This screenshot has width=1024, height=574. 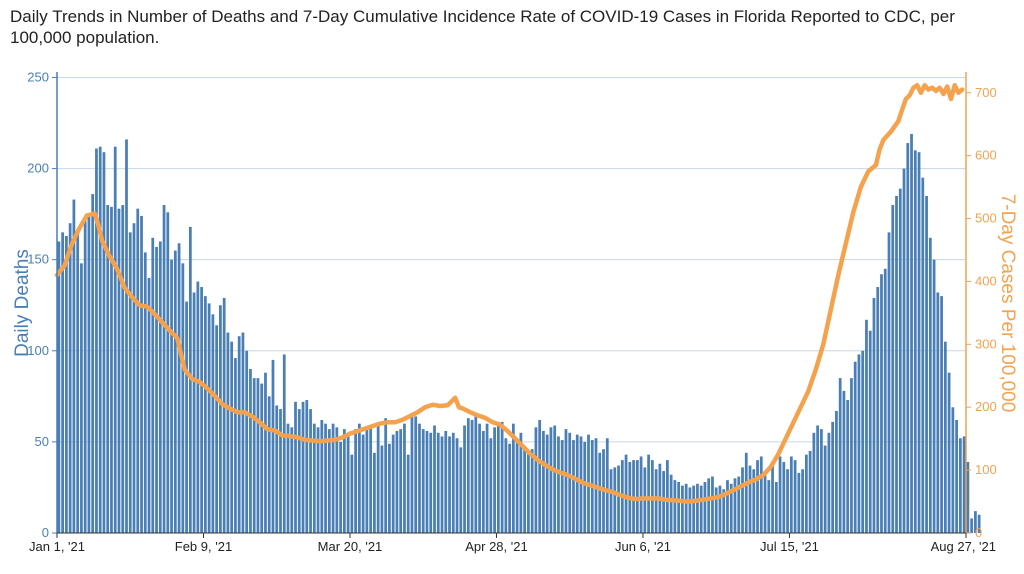 What do you see at coordinates (38, 350) in the screenshot?
I see `y-left-tick-label: 100` at bounding box center [38, 350].